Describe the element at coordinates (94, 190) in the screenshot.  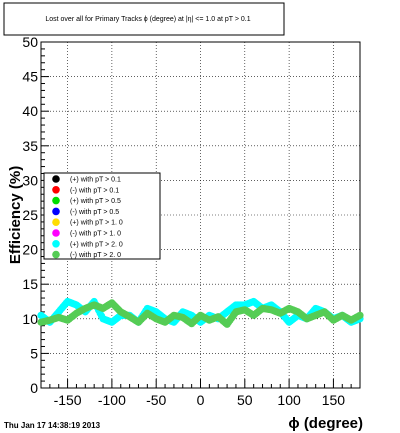
I see `legend-label: (-) with pT > 0.1` at that location.